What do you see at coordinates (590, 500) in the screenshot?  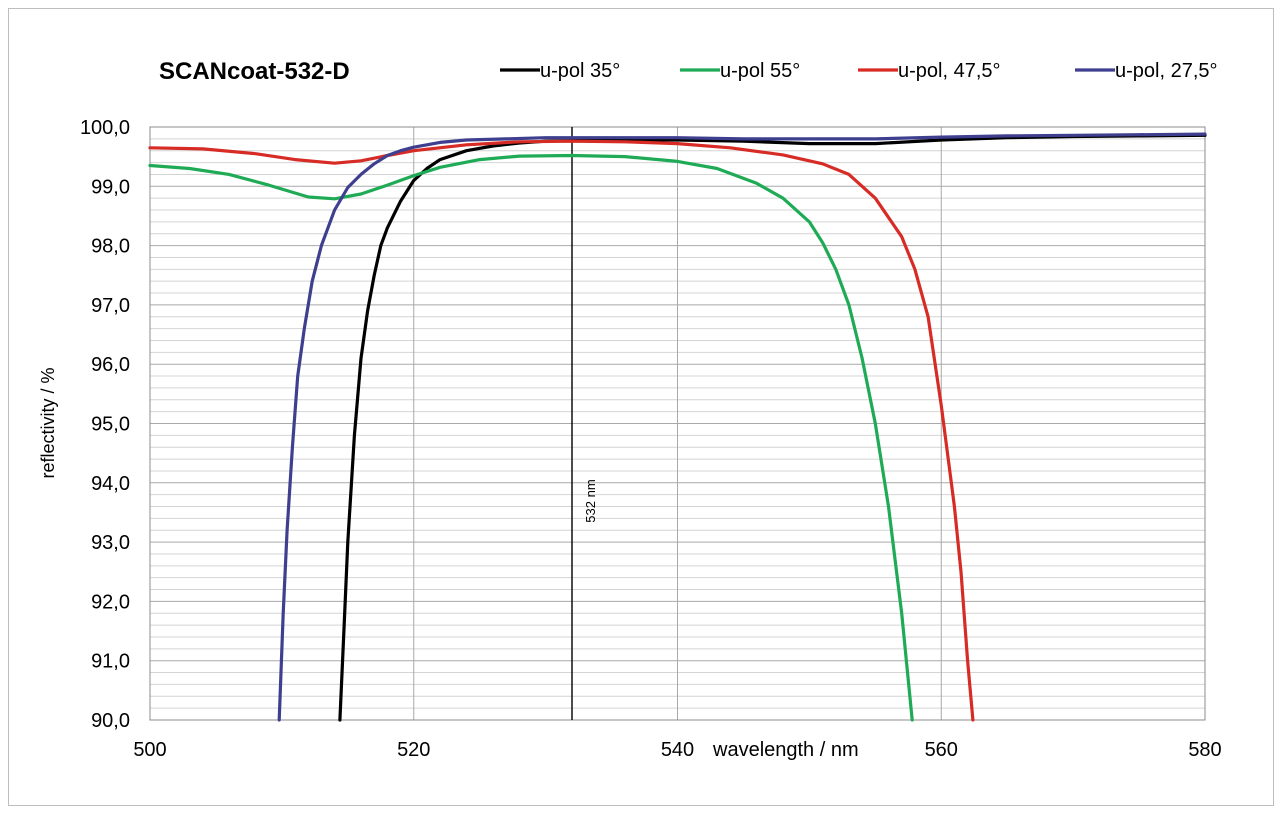 I see `annotation-label: 532 nm` at bounding box center [590, 500].